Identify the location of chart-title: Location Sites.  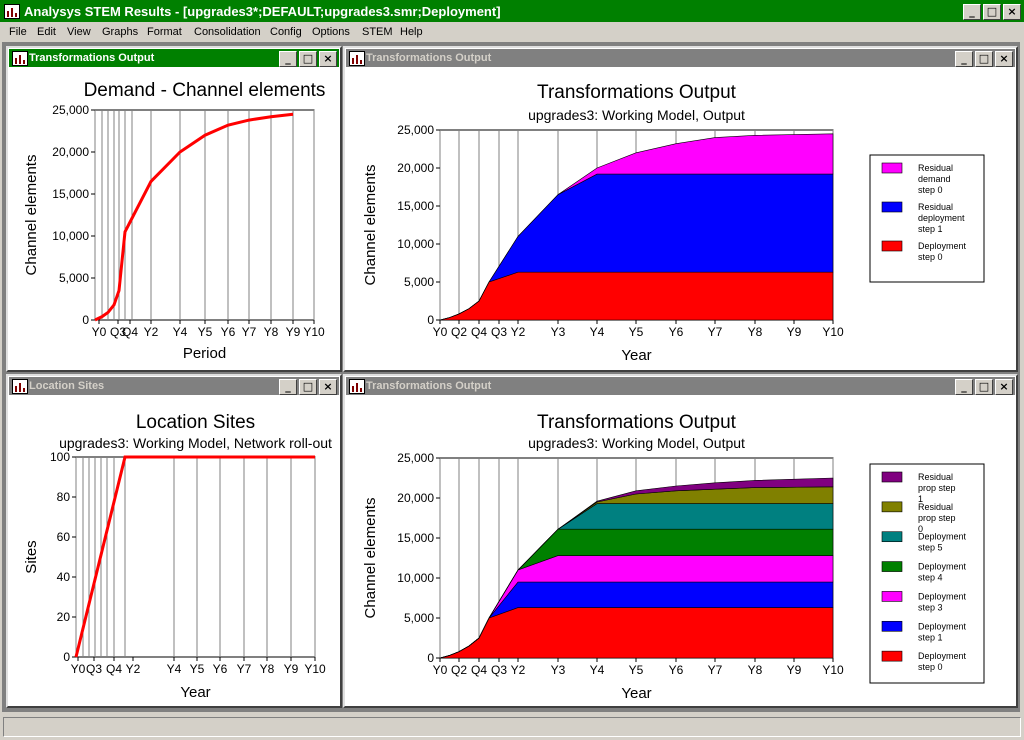
(195, 422).